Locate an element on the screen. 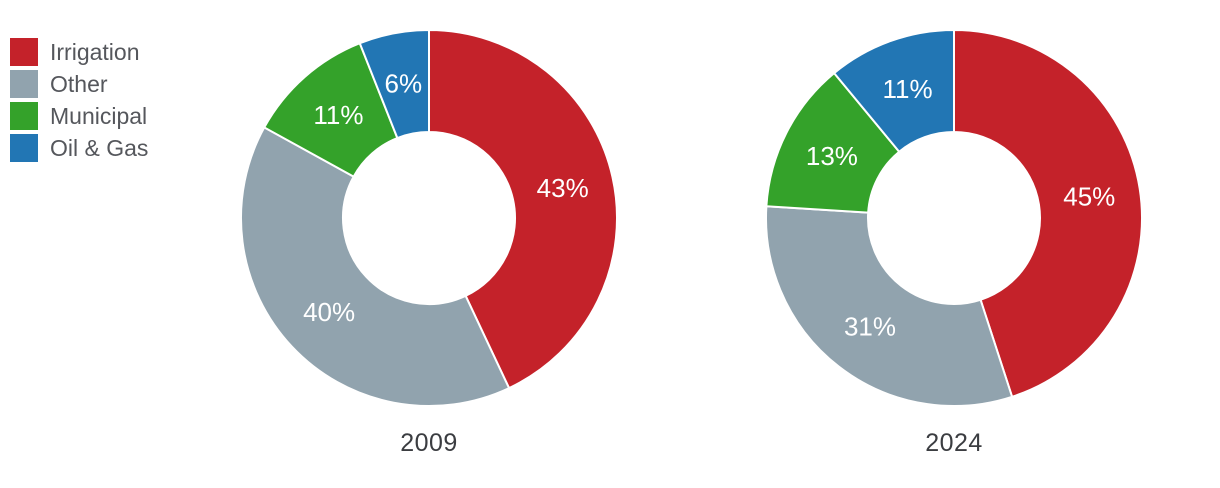 The height and width of the screenshot is (488, 1220). legend-label-irrigation: Irrigation is located at coordinates (95, 52).